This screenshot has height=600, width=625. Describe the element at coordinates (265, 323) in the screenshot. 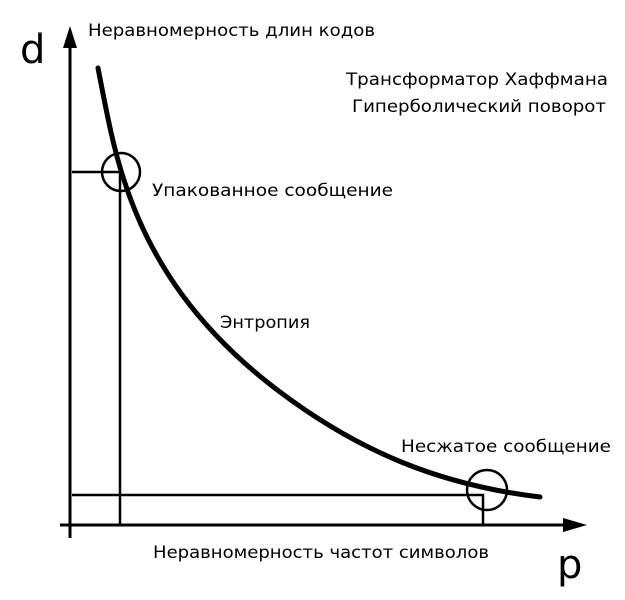

I see `annotation: Энтропия` at that location.